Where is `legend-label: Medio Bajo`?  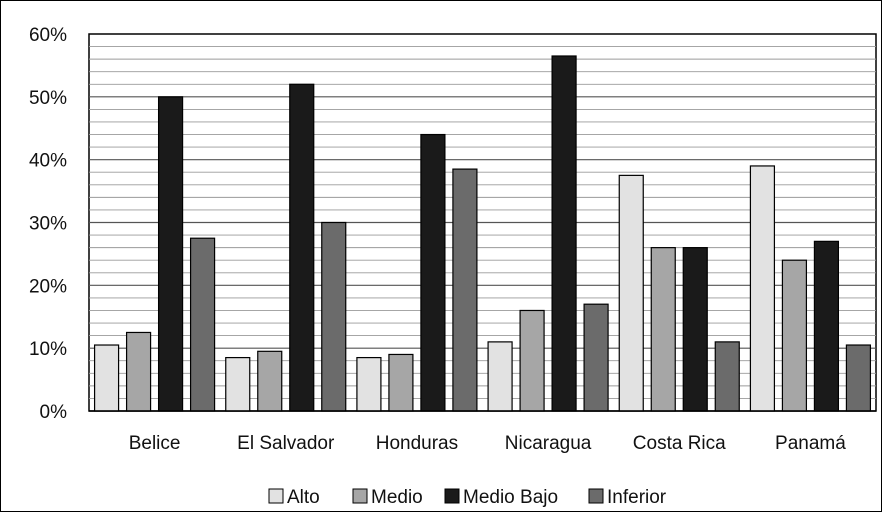
legend-label: Medio Bajo is located at coordinates (510, 497).